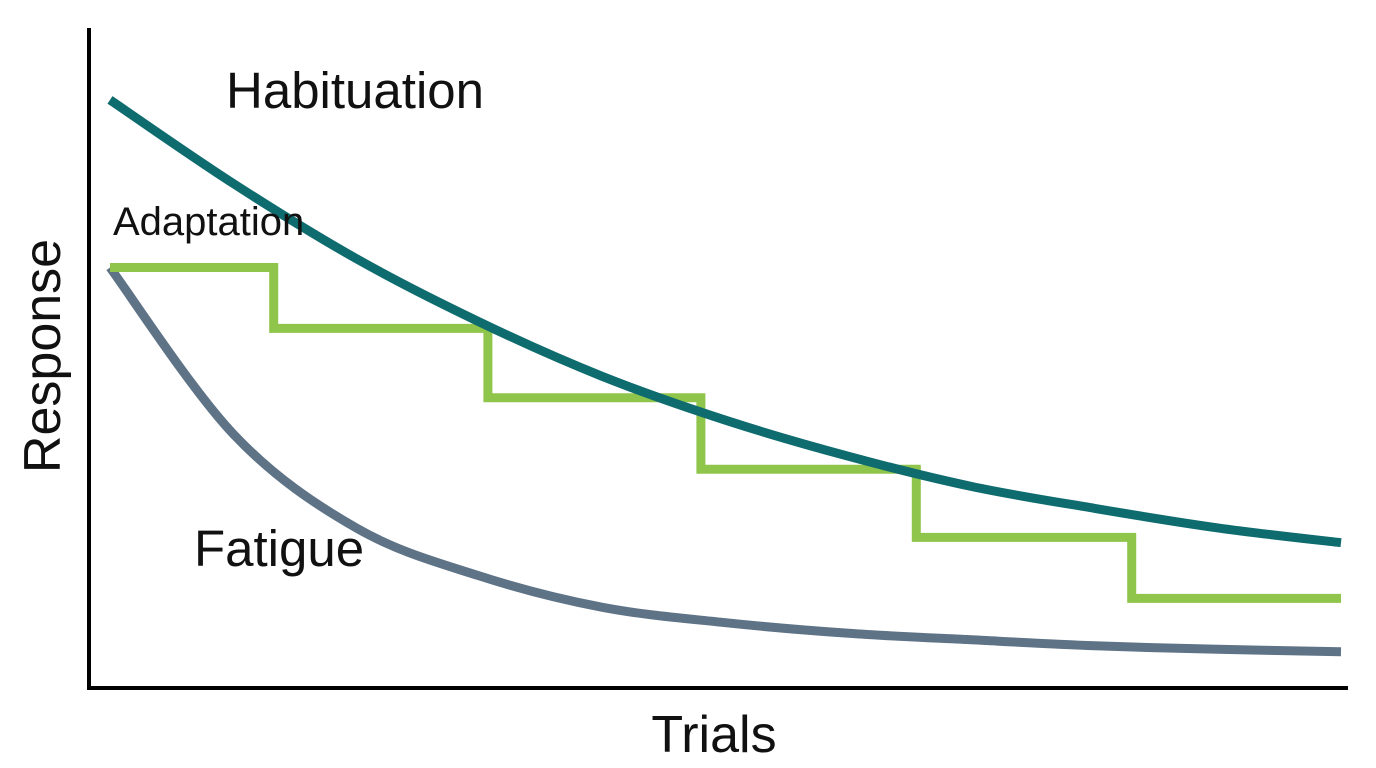  What do you see at coordinates (355, 90) in the screenshot?
I see `annotation-habituation: Habituation` at bounding box center [355, 90].